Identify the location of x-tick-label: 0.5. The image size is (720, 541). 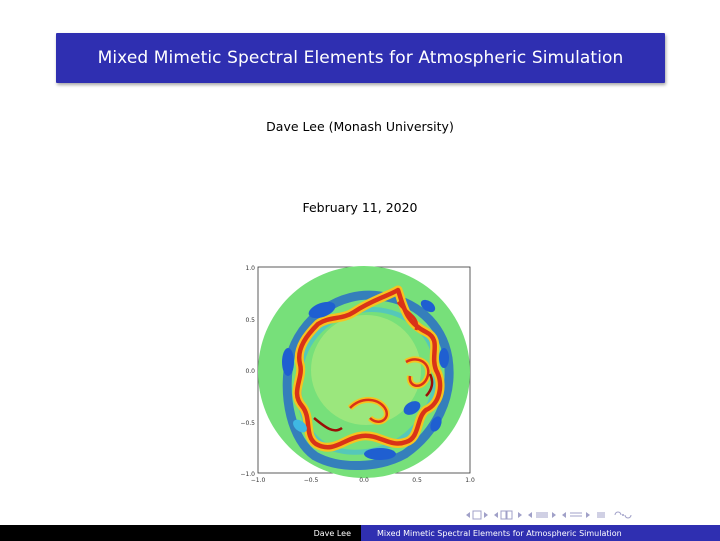
(417, 480).